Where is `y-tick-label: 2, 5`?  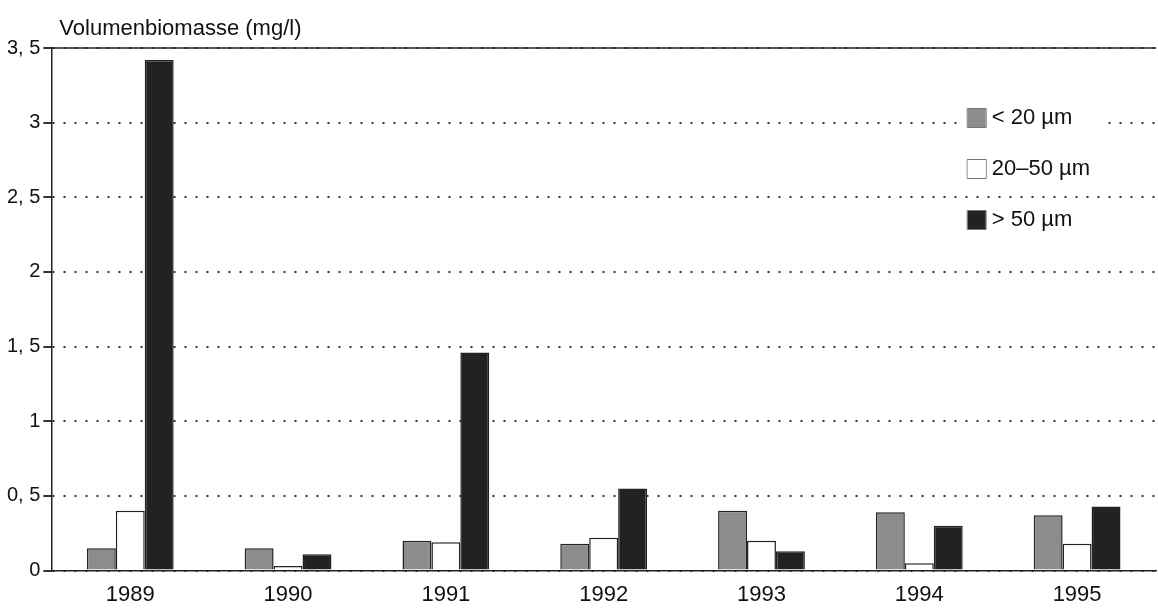
y-tick-label: 2, 5 is located at coordinates (24, 195).